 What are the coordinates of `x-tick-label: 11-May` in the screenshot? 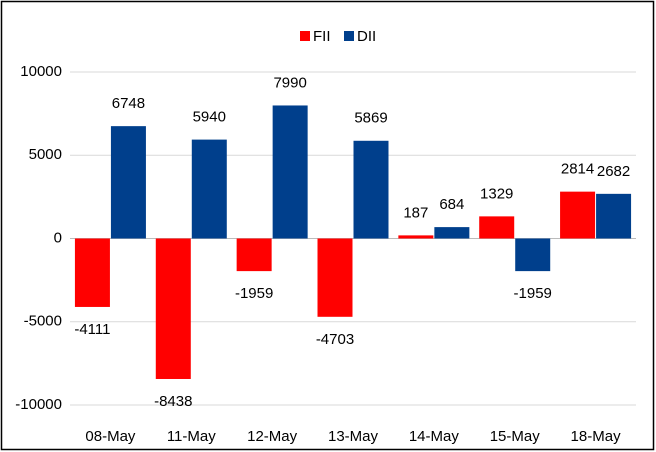 It's located at (191, 436).